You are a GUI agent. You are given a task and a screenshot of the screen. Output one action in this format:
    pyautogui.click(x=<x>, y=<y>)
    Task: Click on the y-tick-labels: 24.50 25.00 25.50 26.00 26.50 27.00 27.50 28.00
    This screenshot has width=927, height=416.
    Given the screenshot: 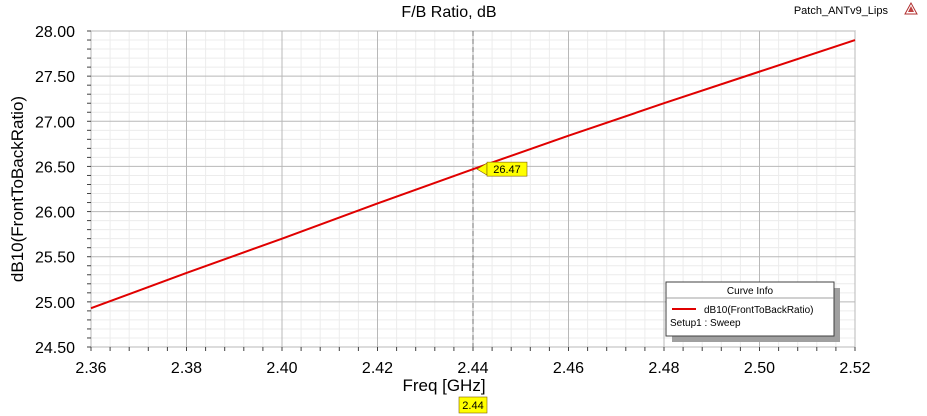 What is the action you would take?
    pyautogui.click(x=55, y=190)
    